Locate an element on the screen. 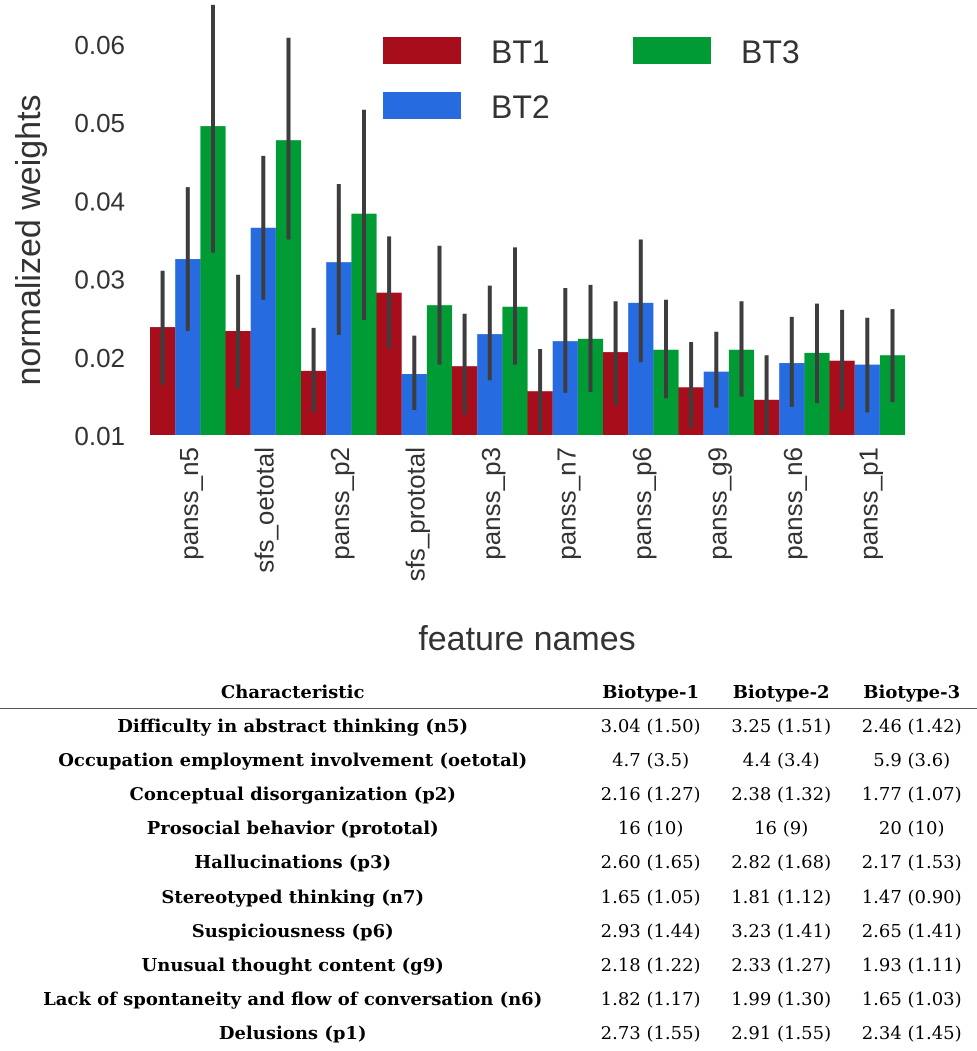 Image resolution: width=977 pixels, height=1051 pixels. value-cell: 16 (10) is located at coordinates (650, 829).